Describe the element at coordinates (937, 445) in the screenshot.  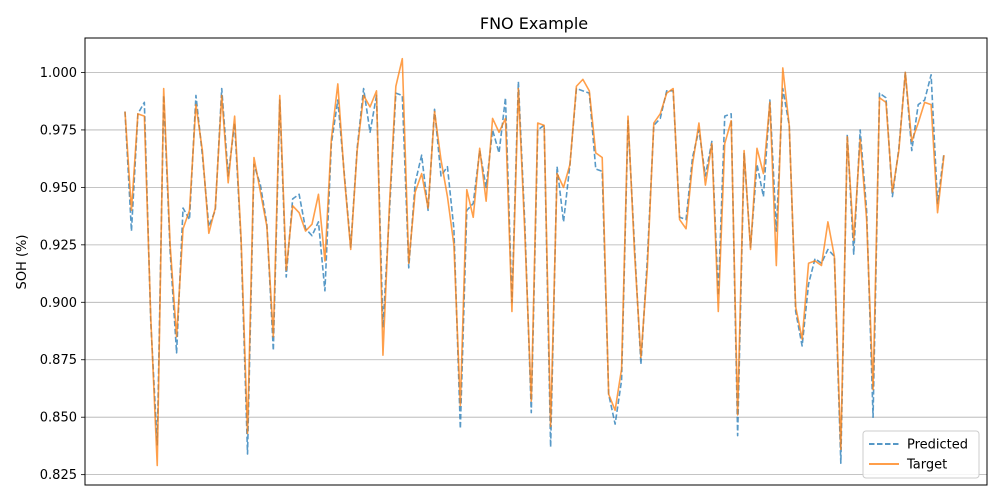
I see `legend-label-predicted: Predicted` at that location.